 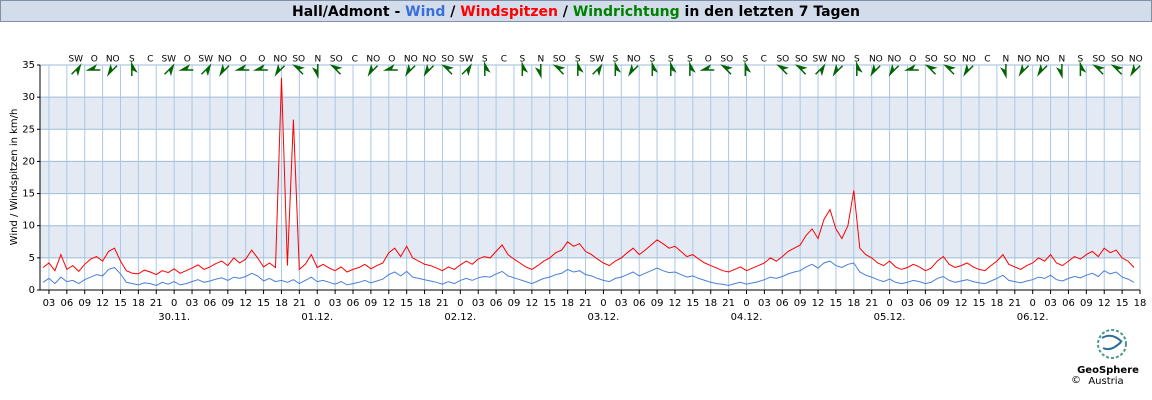 I want to click on copyright: ©, so click(x=1076, y=380).